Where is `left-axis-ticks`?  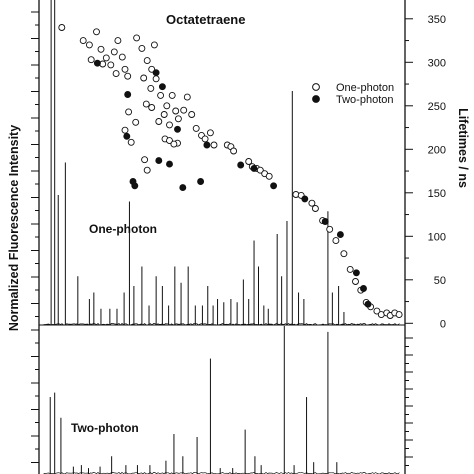 left-axis-ticks is located at coordinates (35, 237).